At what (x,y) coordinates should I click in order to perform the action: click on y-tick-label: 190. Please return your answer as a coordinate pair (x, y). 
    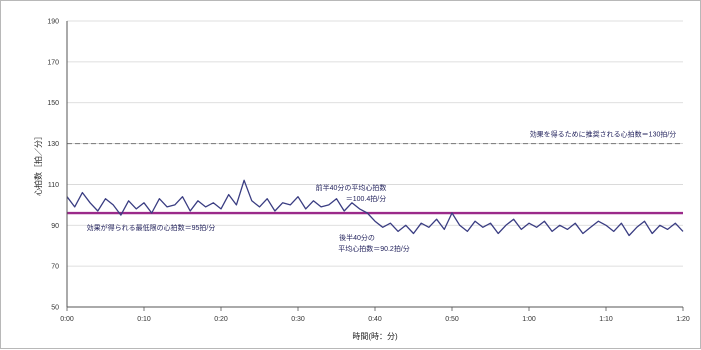
    Looking at the image, I should click on (53, 22).